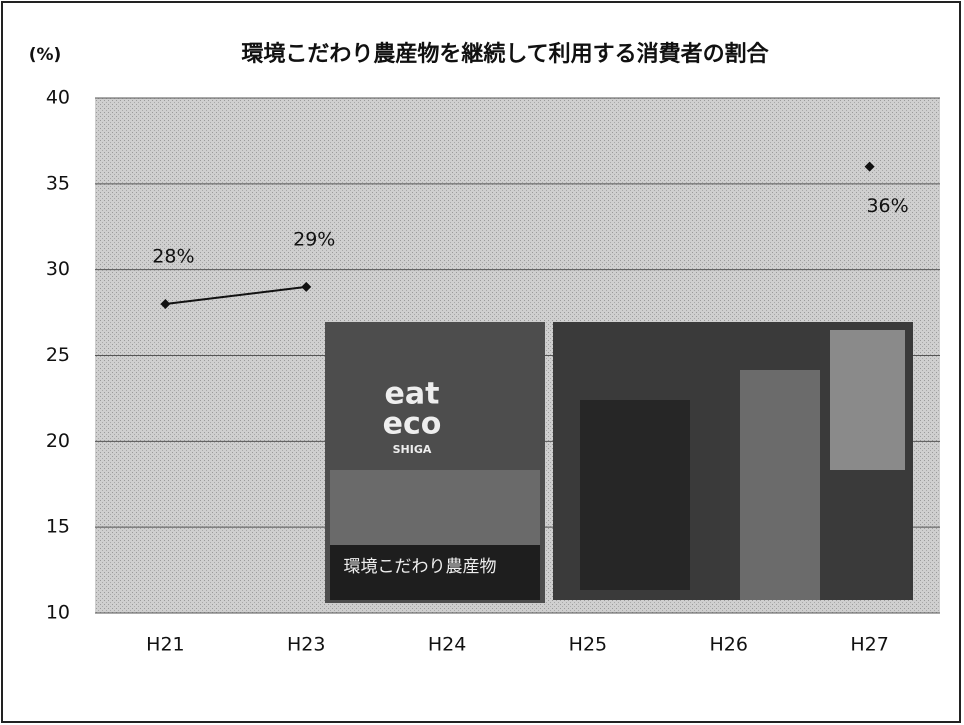 This screenshot has height=725, width=964. I want to click on x-tick-label: H27, so click(869, 645).